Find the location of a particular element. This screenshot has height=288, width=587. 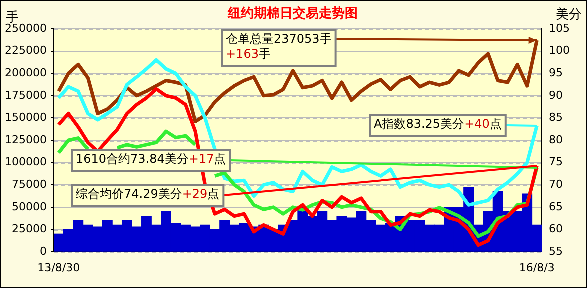

y2-tick-label: 55 is located at coordinates (556, 251).